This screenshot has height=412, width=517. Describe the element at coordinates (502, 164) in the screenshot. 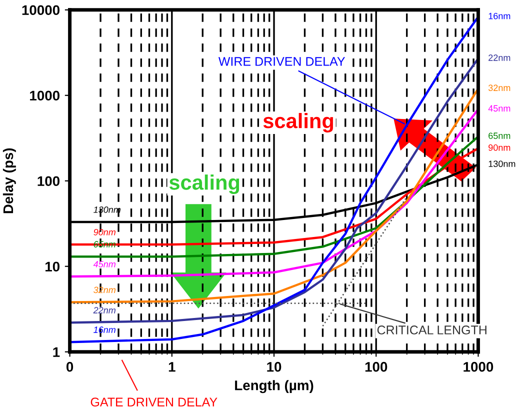

I see `text: 130nm` at that location.